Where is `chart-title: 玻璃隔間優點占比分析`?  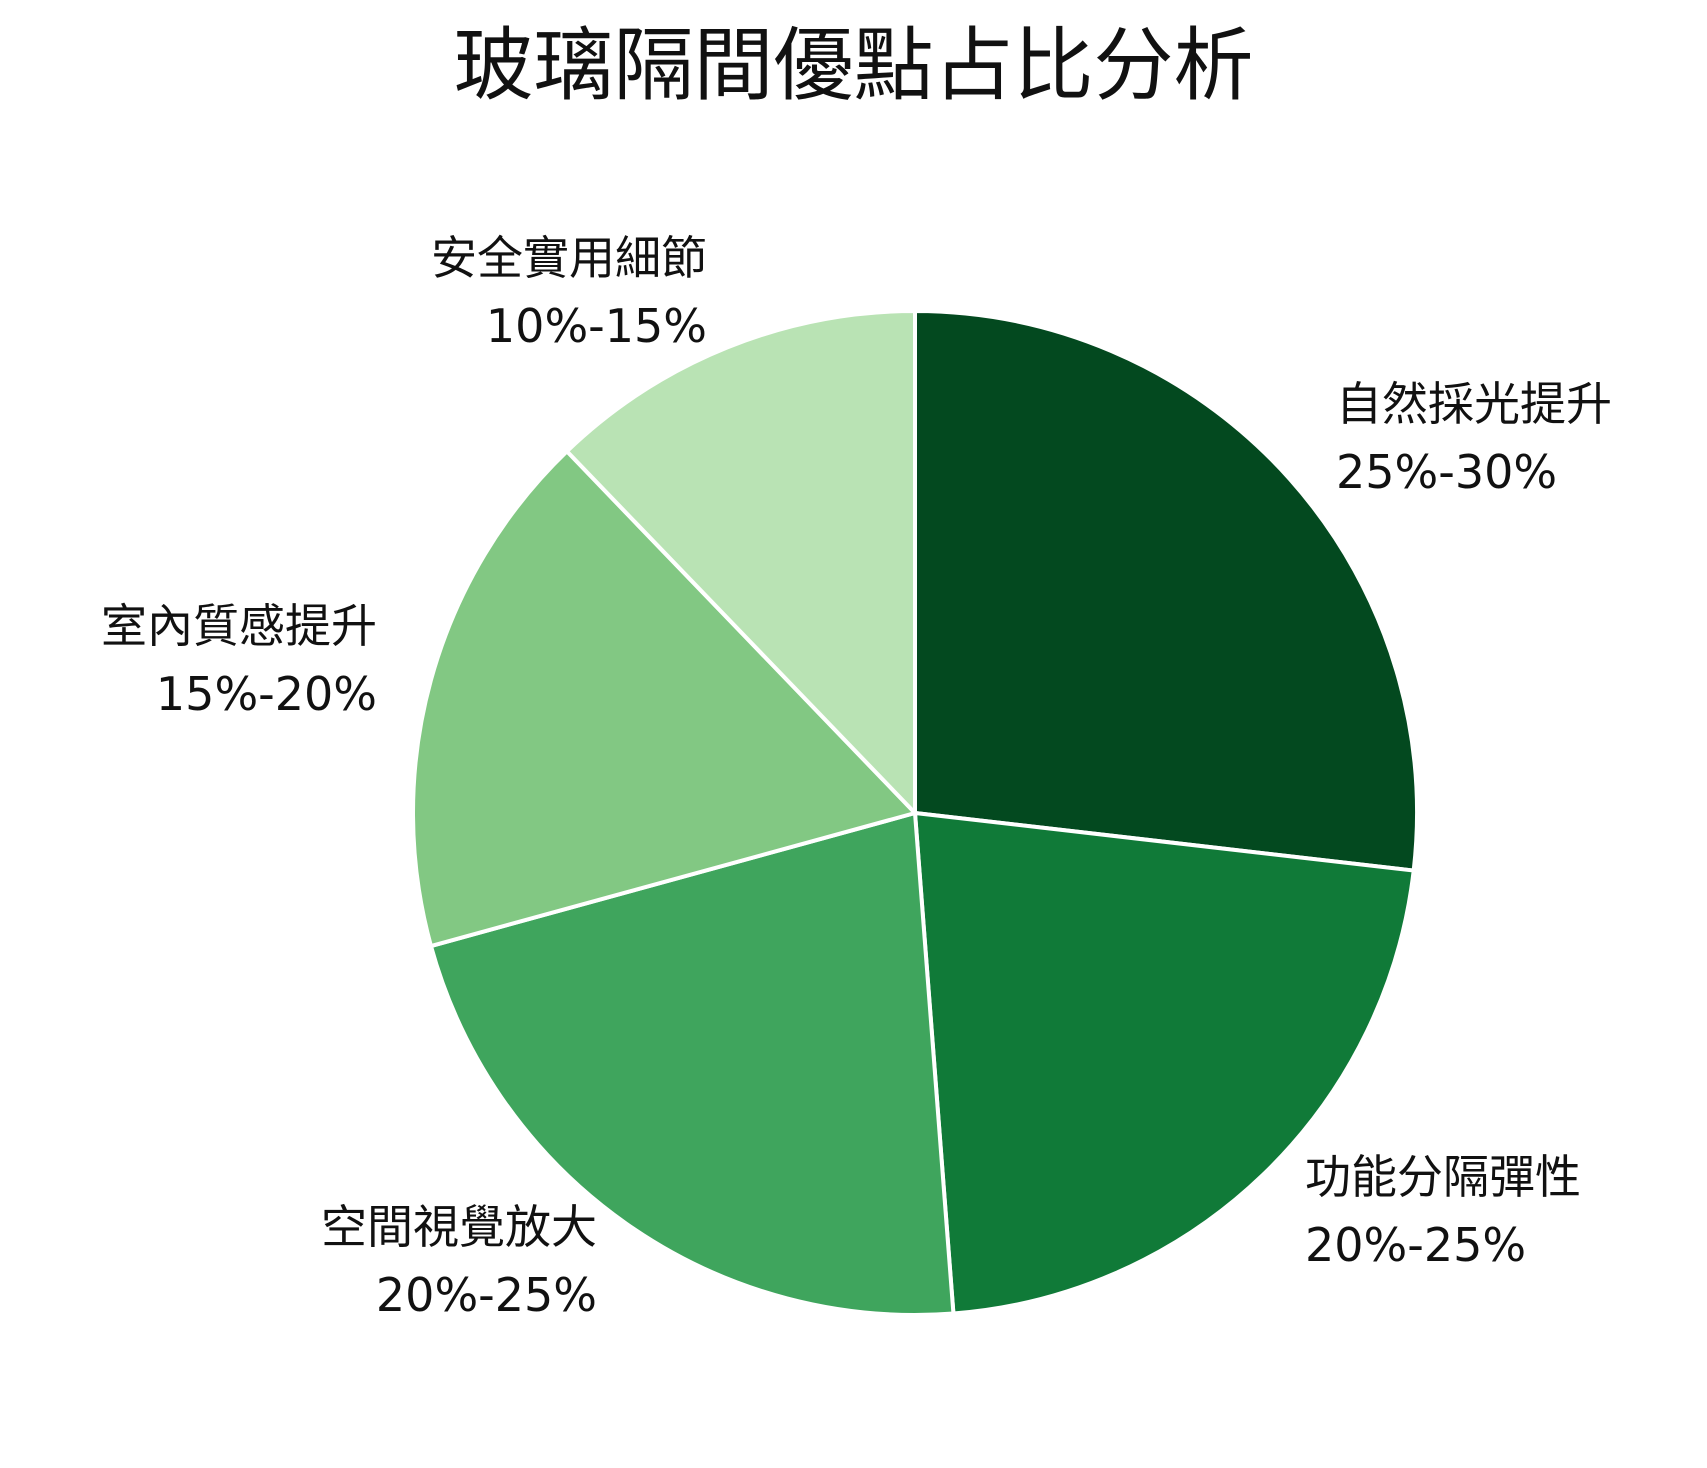
chart-title: 玻璃隔間優點占比分析 is located at coordinates (853, 65).